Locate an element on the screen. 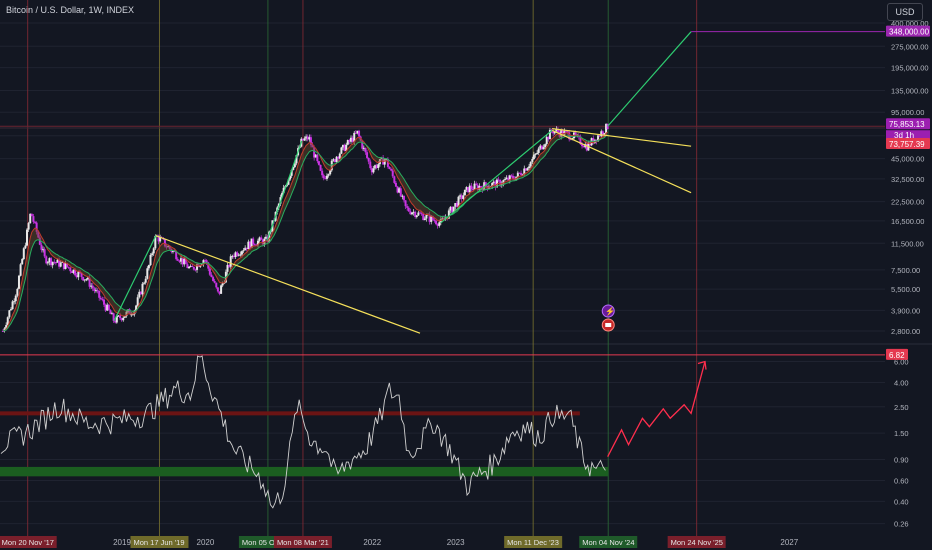 The width and height of the screenshot is (932, 550). countdown-label: 3d 1h is located at coordinates (904, 135).